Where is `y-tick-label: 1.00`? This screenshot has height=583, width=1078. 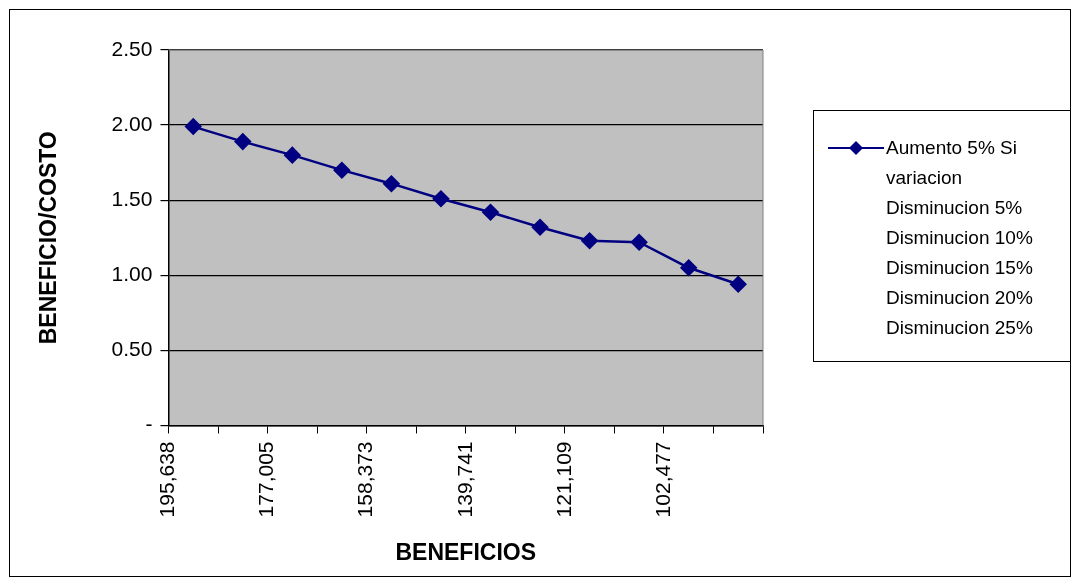
y-tick-label: 1.00 is located at coordinates (132, 274).